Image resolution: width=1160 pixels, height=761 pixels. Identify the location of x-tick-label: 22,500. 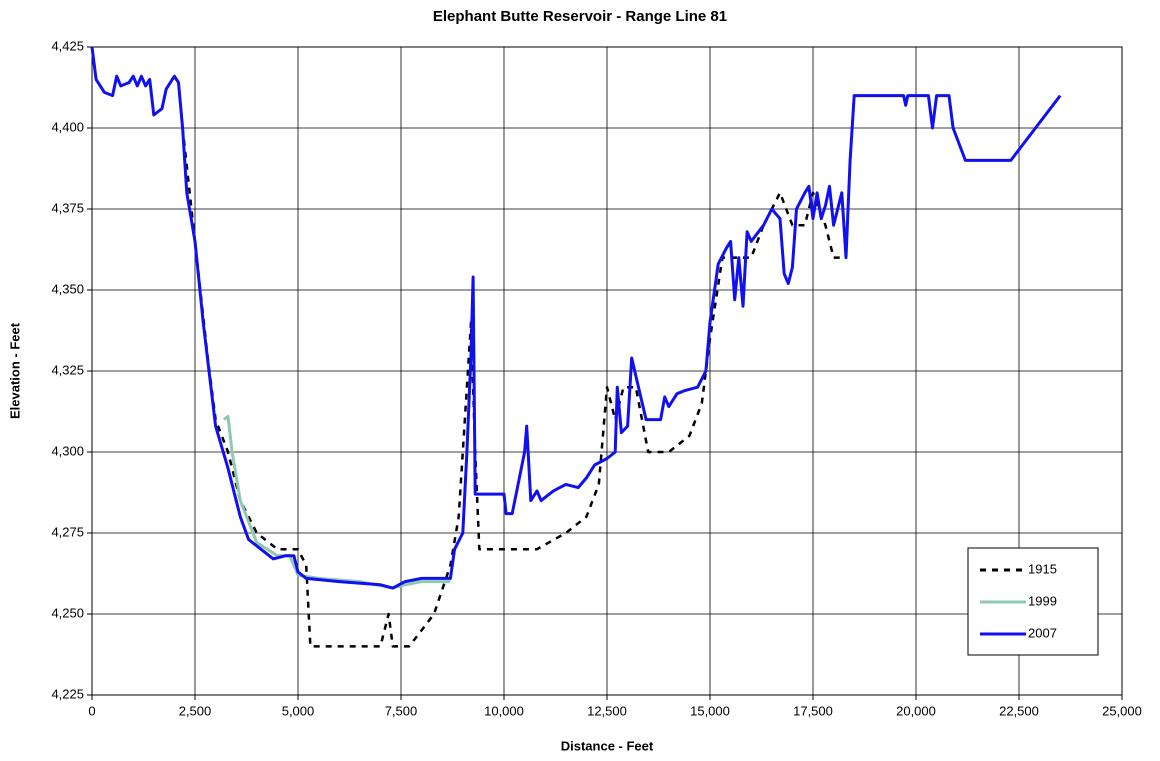
(1019, 710).